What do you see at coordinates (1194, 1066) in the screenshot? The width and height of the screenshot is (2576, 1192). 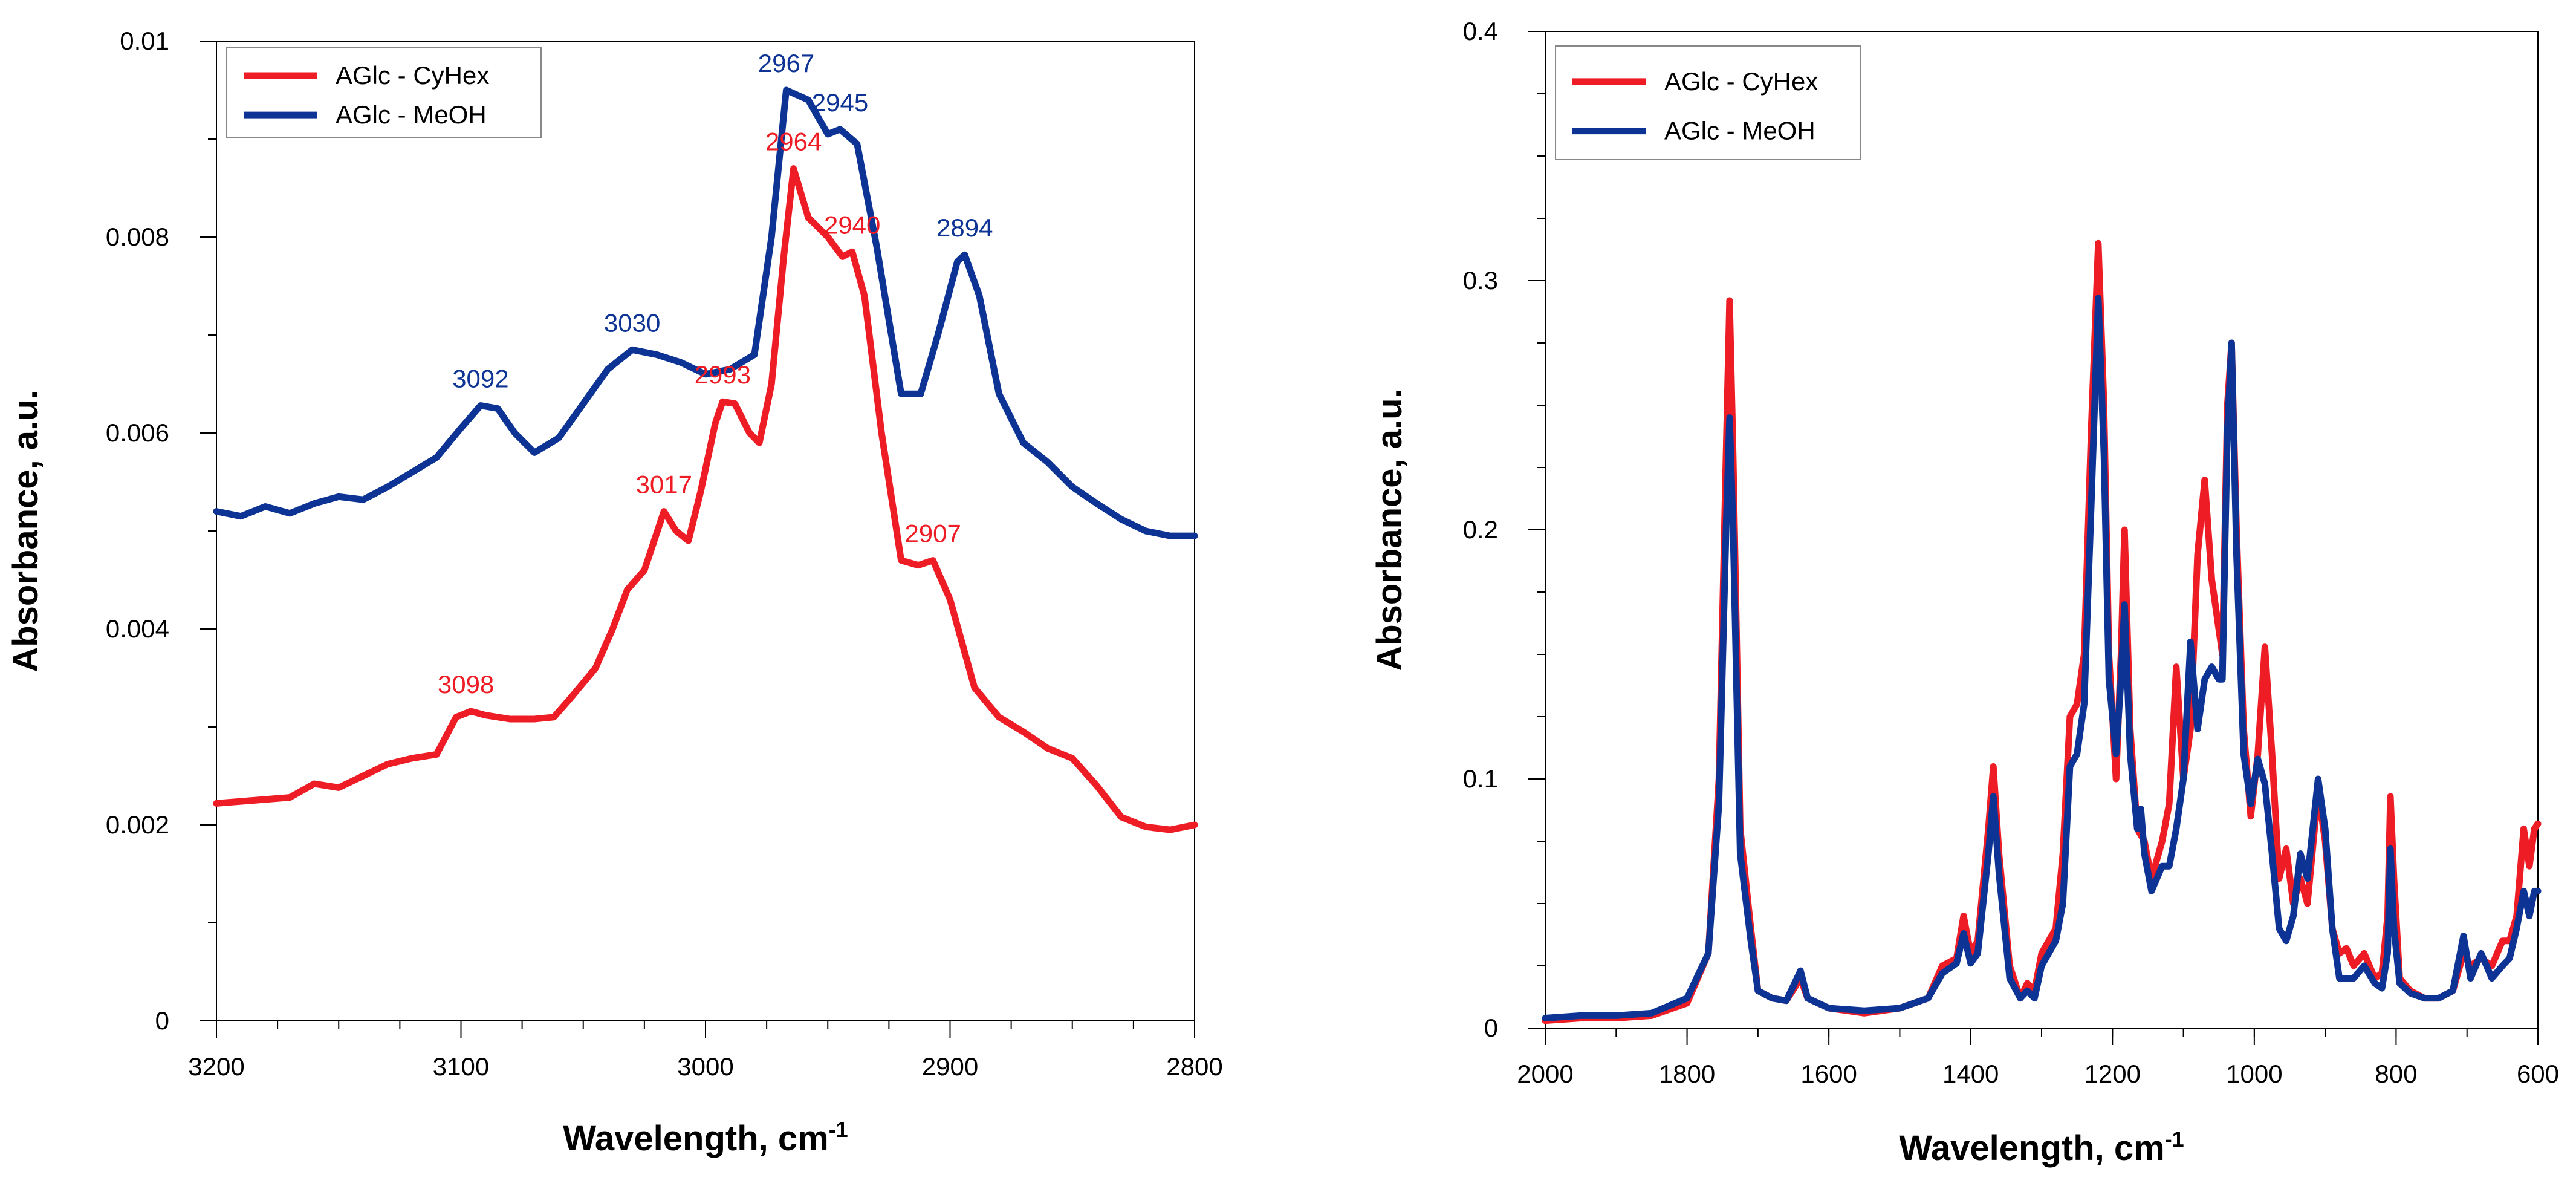 I see `x-tick-label: 2800` at bounding box center [1194, 1066].